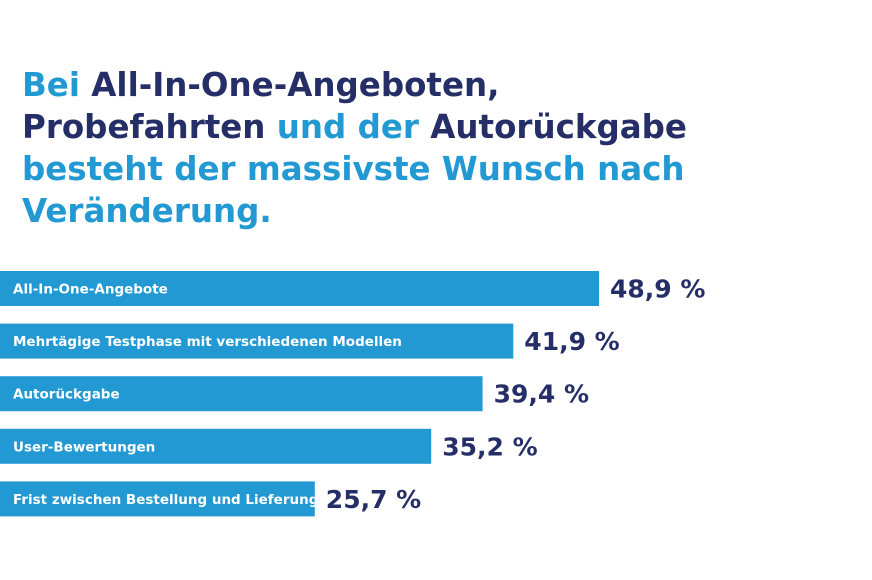 This screenshot has width=872, height=580. I want to click on bar-value-label: 39,4 %, so click(541, 394).